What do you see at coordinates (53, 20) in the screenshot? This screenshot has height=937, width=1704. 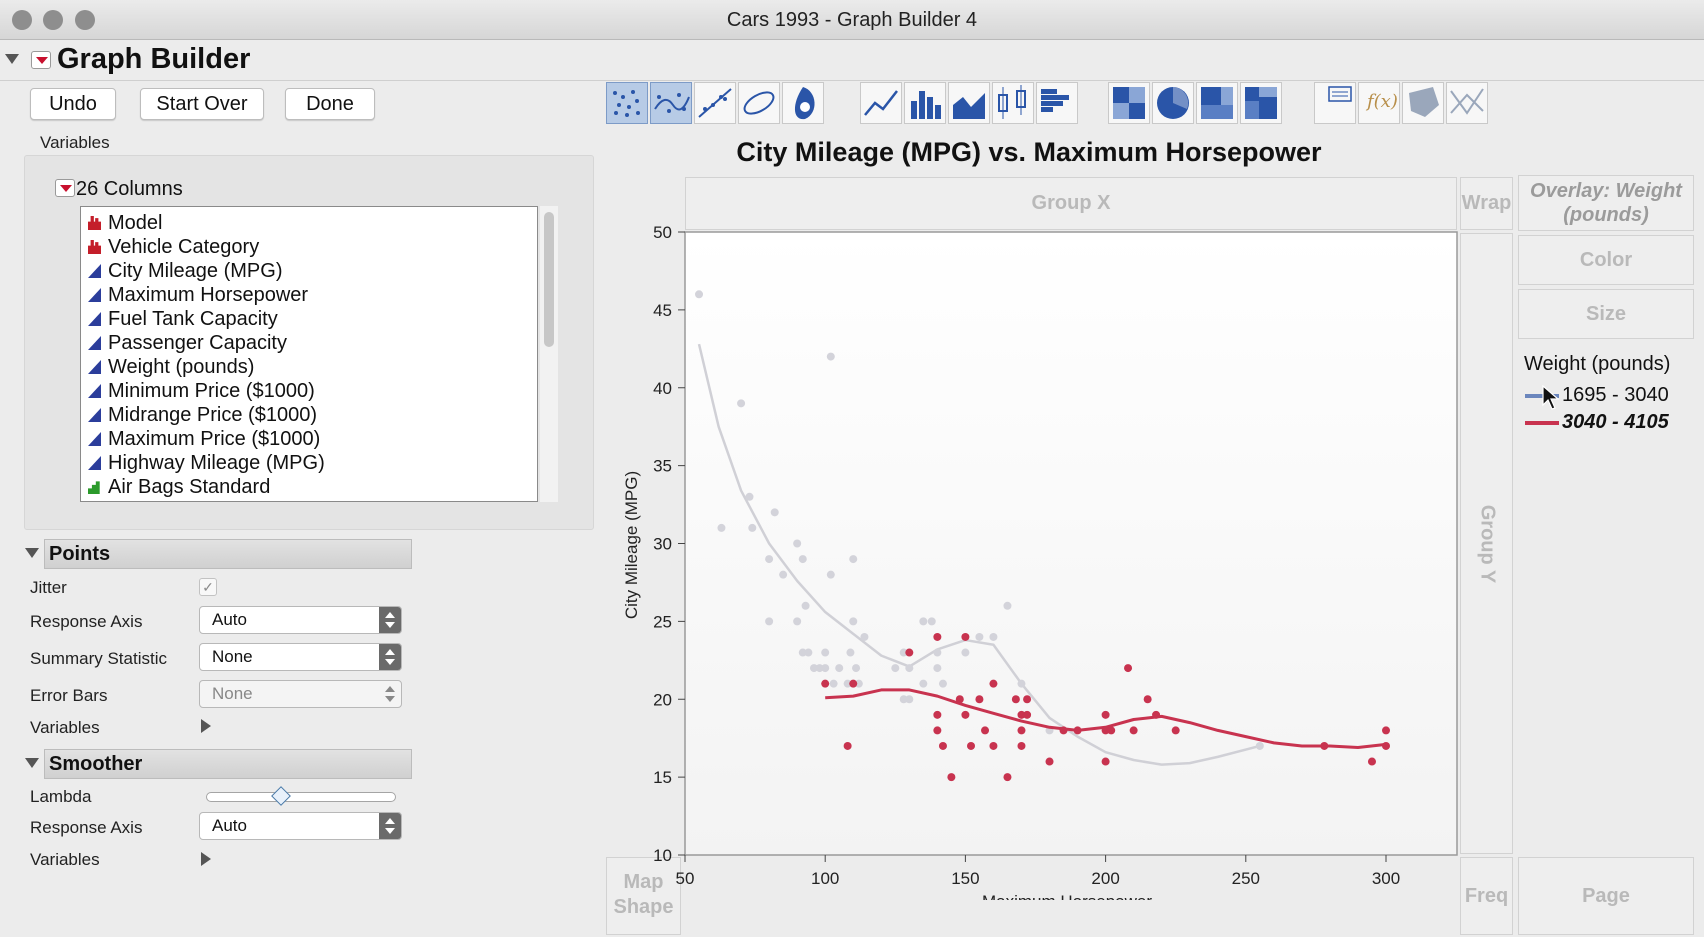 I see `window-minimize-button` at bounding box center [53, 20].